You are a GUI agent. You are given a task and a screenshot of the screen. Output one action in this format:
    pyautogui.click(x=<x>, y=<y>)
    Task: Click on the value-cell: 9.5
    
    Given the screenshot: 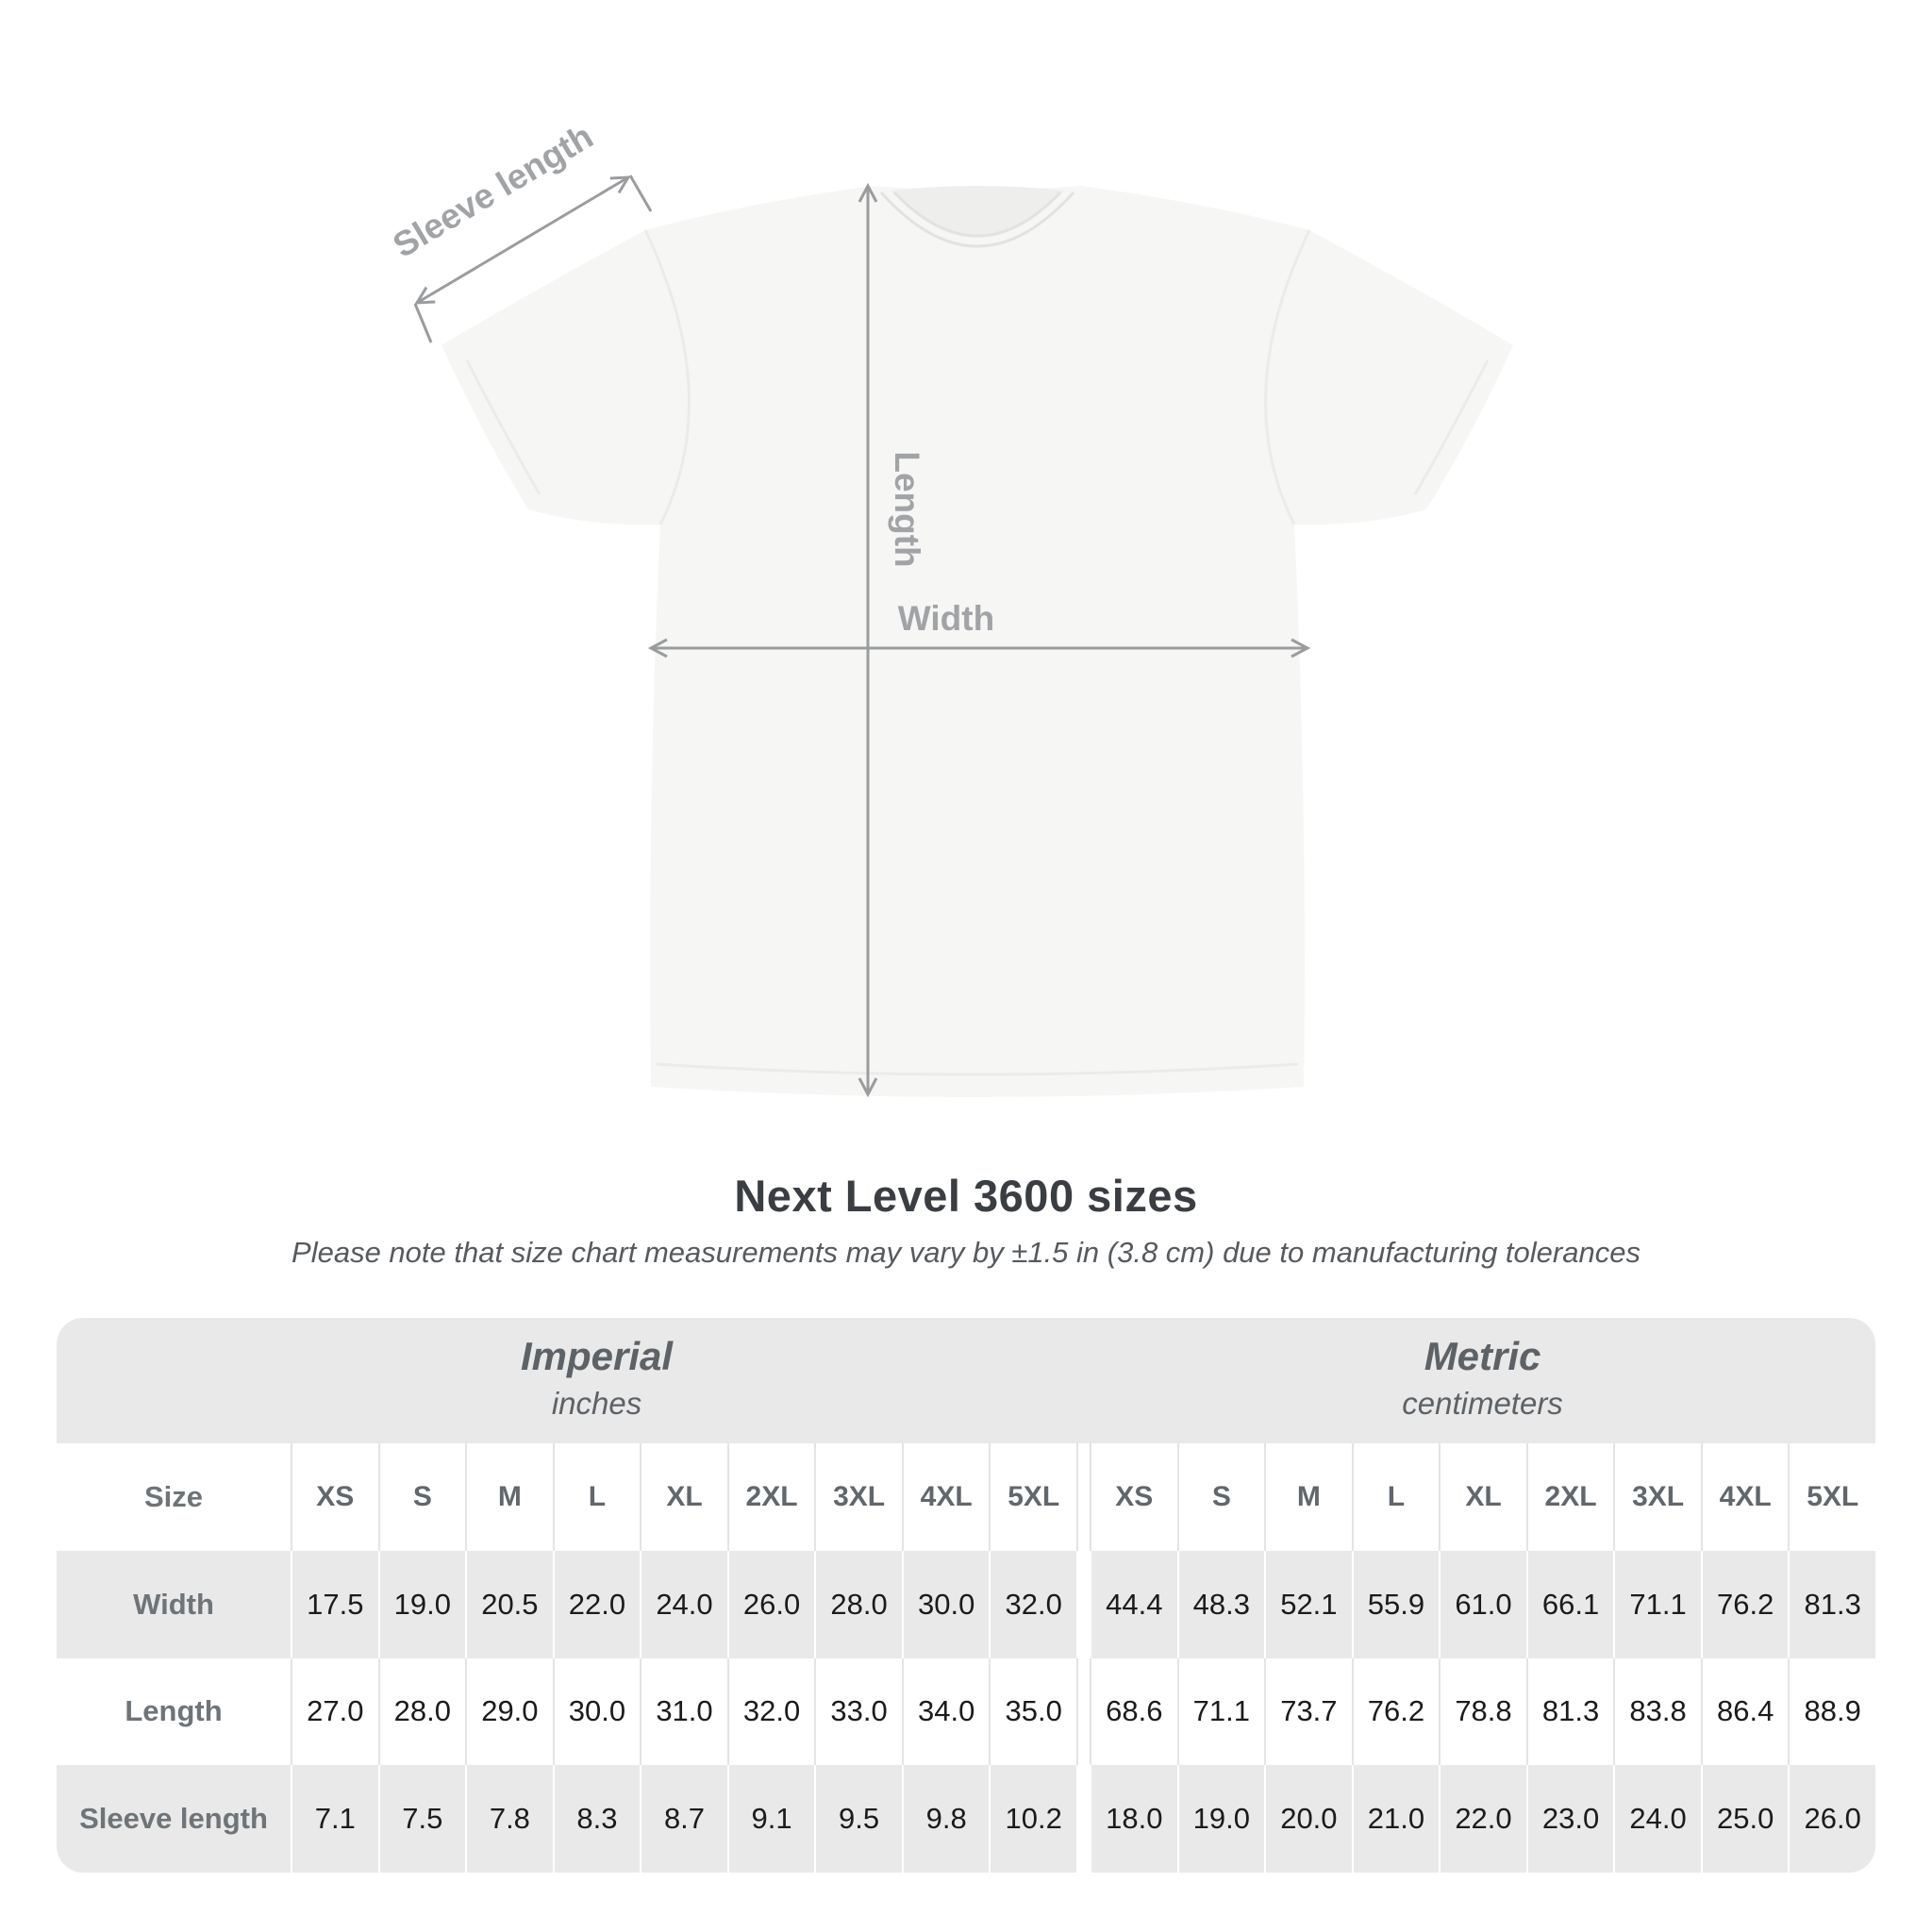 What is the action you would take?
    pyautogui.click(x=858, y=1819)
    